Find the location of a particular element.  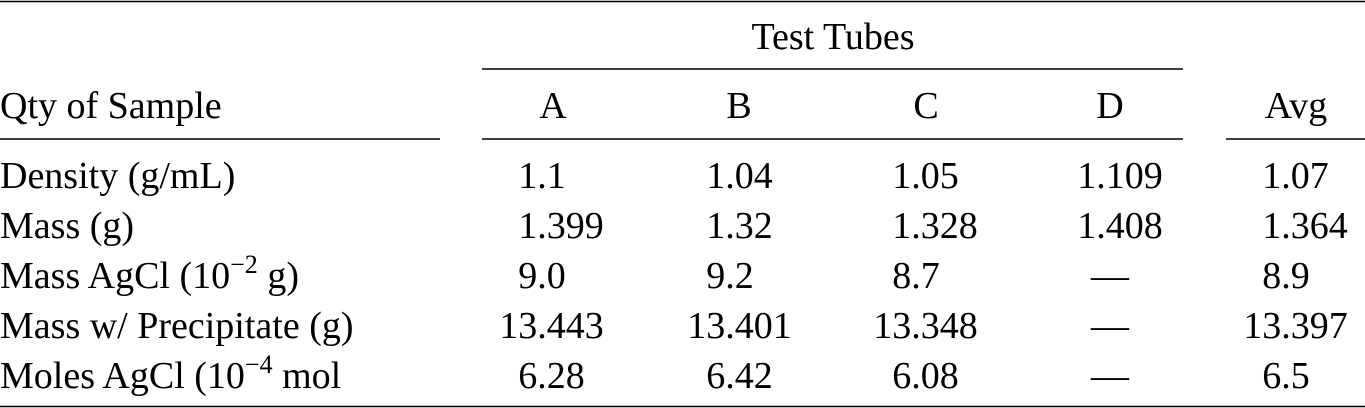

cell: 13.443 is located at coordinates (551, 326).